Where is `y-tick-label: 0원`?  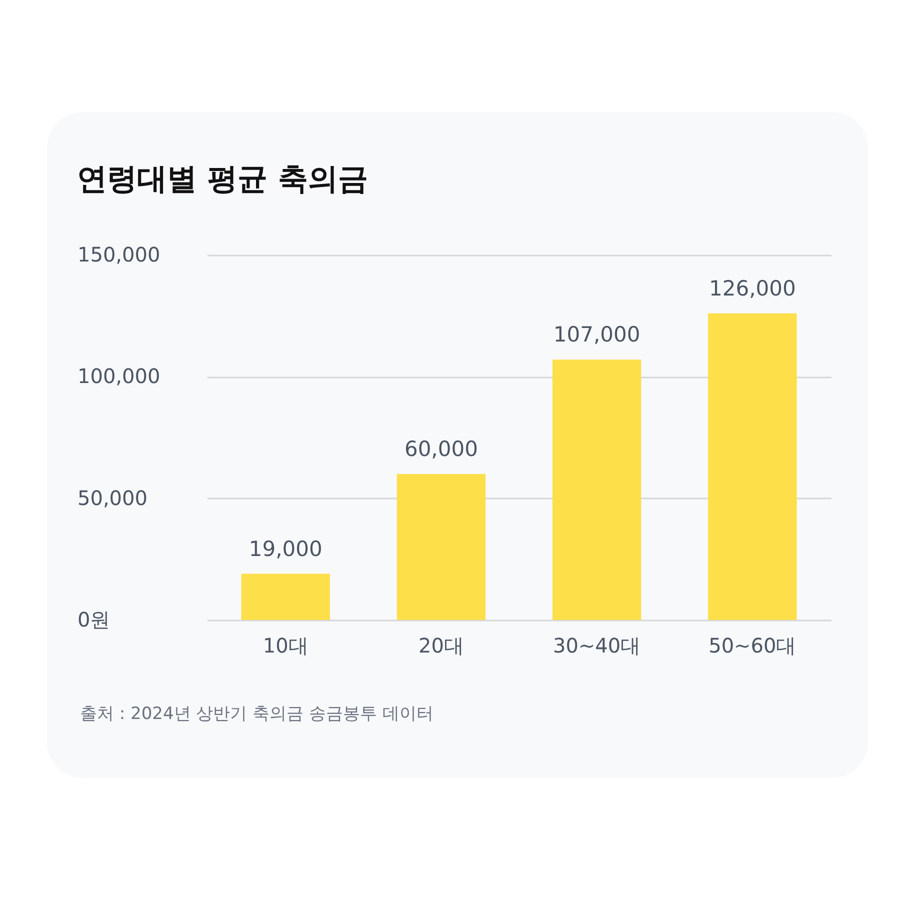 y-tick-label: 0원 is located at coordinates (94, 620).